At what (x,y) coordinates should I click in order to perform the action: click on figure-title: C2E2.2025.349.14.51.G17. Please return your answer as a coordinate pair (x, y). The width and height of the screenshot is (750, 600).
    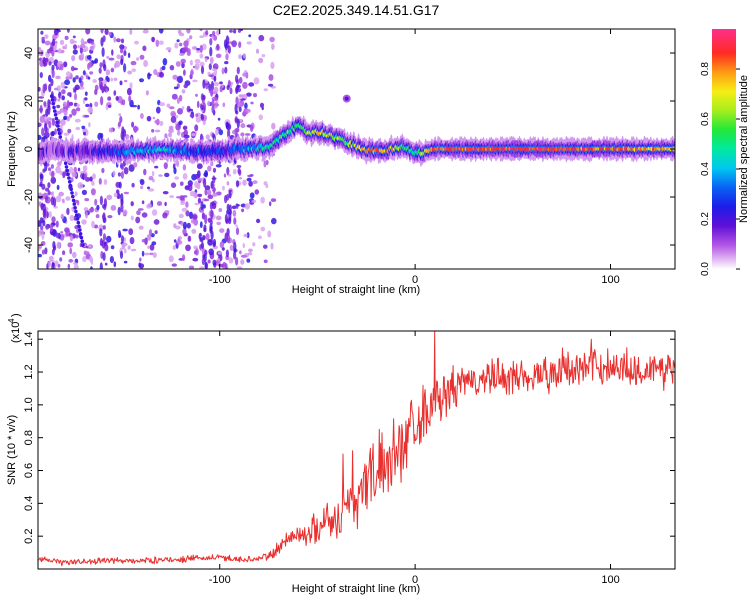
    Looking at the image, I should click on (356, 10).